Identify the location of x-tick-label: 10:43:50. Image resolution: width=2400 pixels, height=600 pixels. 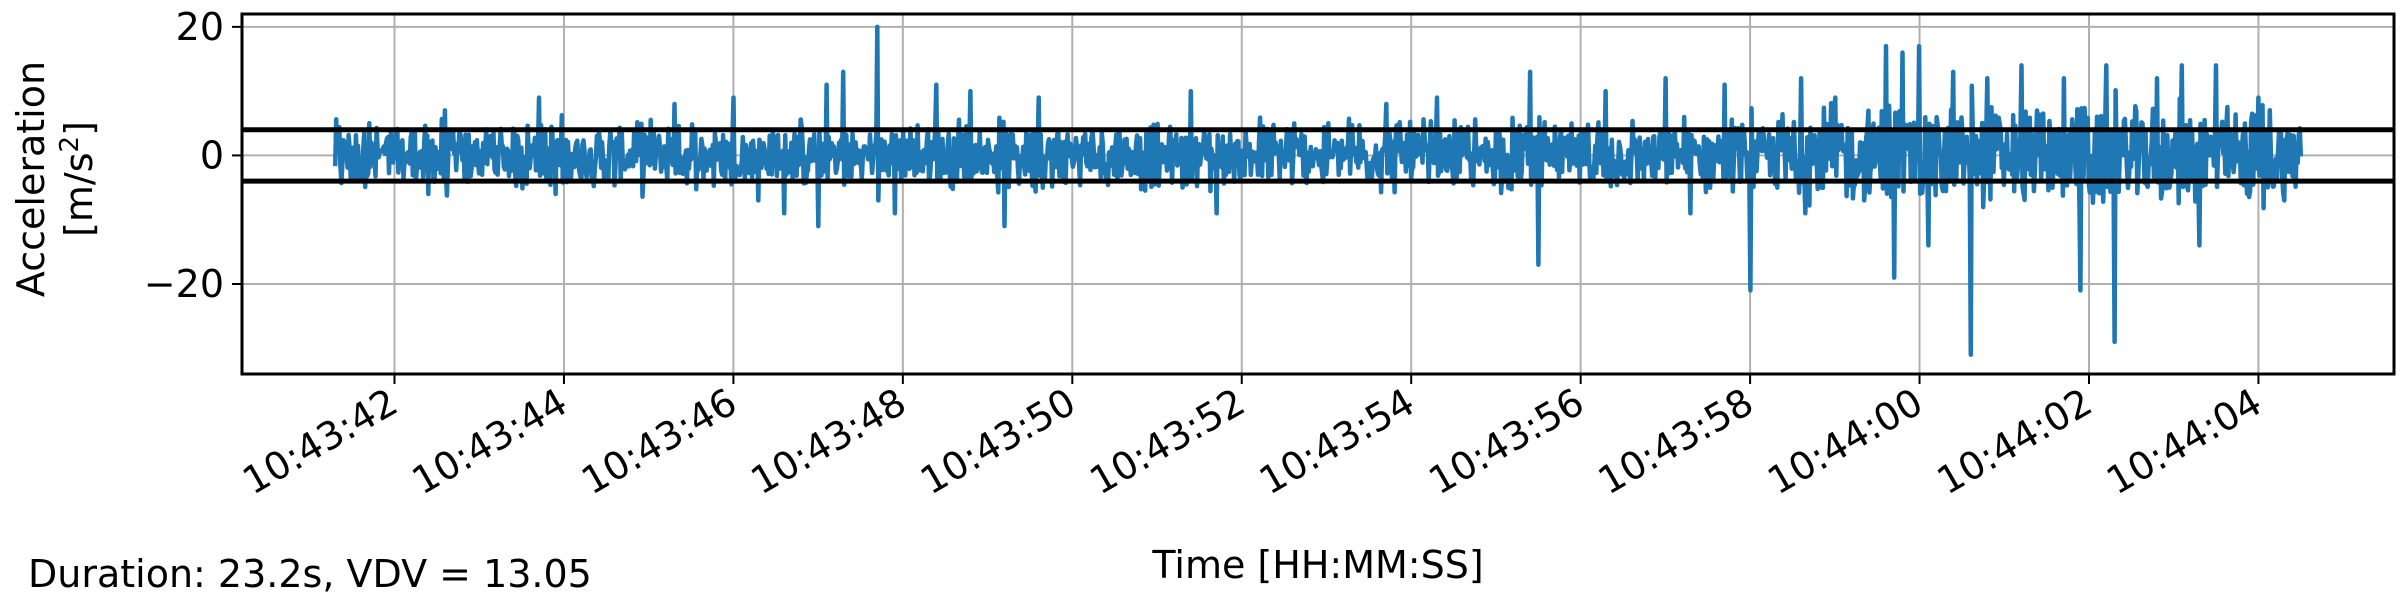
(998, 441).